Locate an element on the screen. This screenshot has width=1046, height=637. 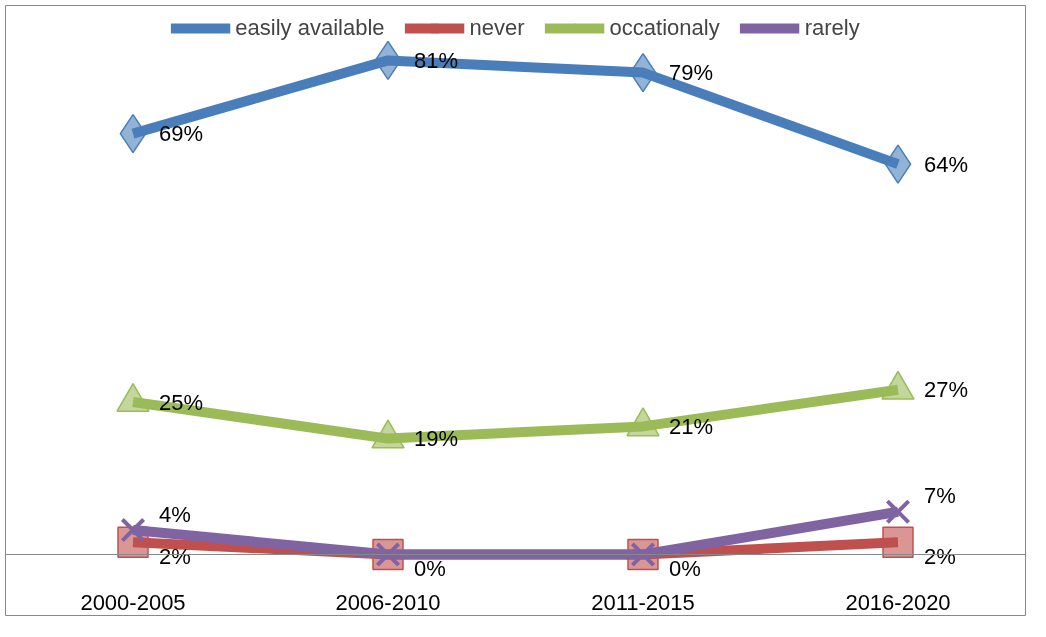
legend-label: occationaly is located at coordinates (664, 28).